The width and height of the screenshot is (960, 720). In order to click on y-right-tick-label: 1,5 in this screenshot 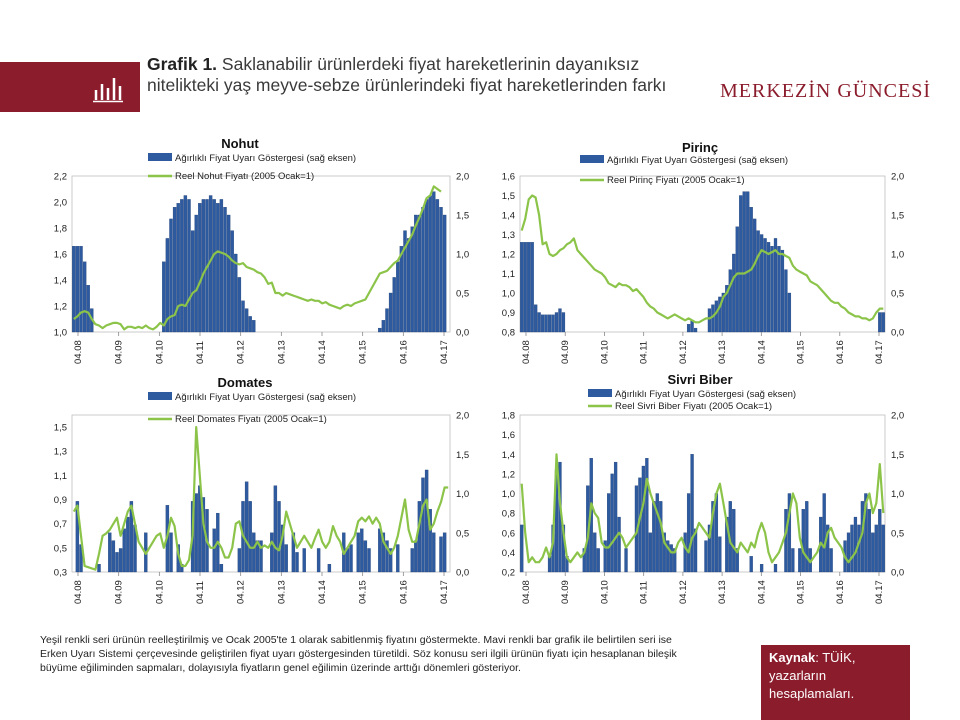, I will do `click(462, 216)`.